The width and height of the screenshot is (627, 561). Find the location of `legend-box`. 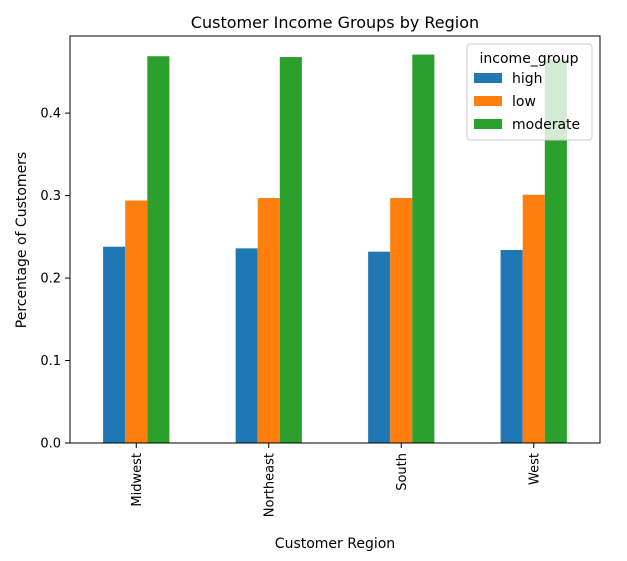

legend-box is located at coordinates (529, 92).